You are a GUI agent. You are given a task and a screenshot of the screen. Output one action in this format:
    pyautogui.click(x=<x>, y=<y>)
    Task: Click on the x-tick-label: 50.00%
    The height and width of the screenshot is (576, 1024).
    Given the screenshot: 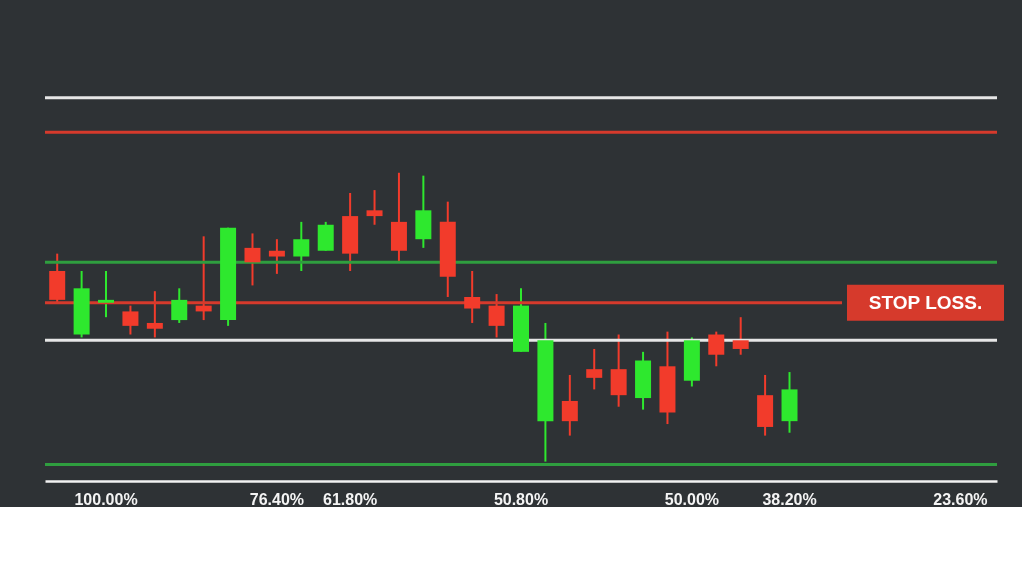 What is the action you would take?
    pyautogui.click(x=691, y=499)
    